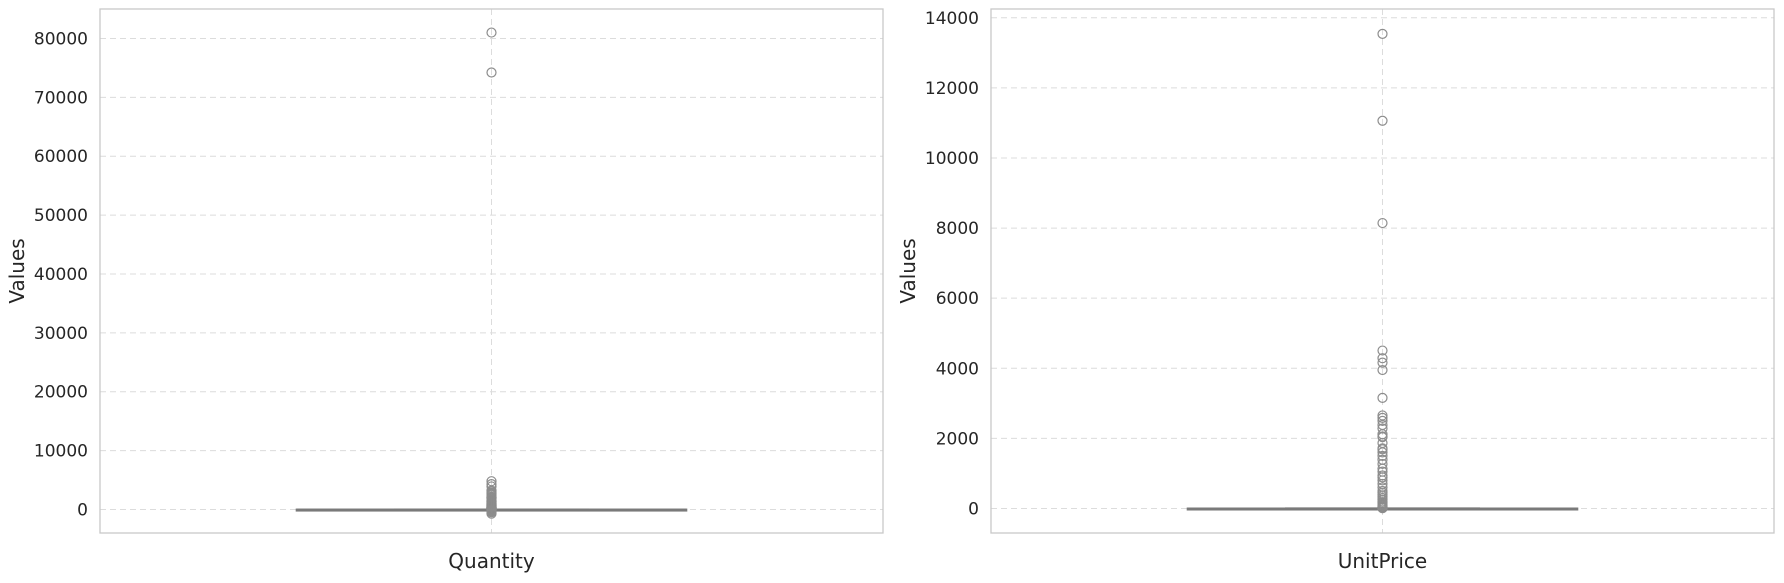 This screenshot has height=583, width=1784. Describe the element at coordinates (61, 39) in the screenshot. I see `y-tick-label: 80000` at that location.